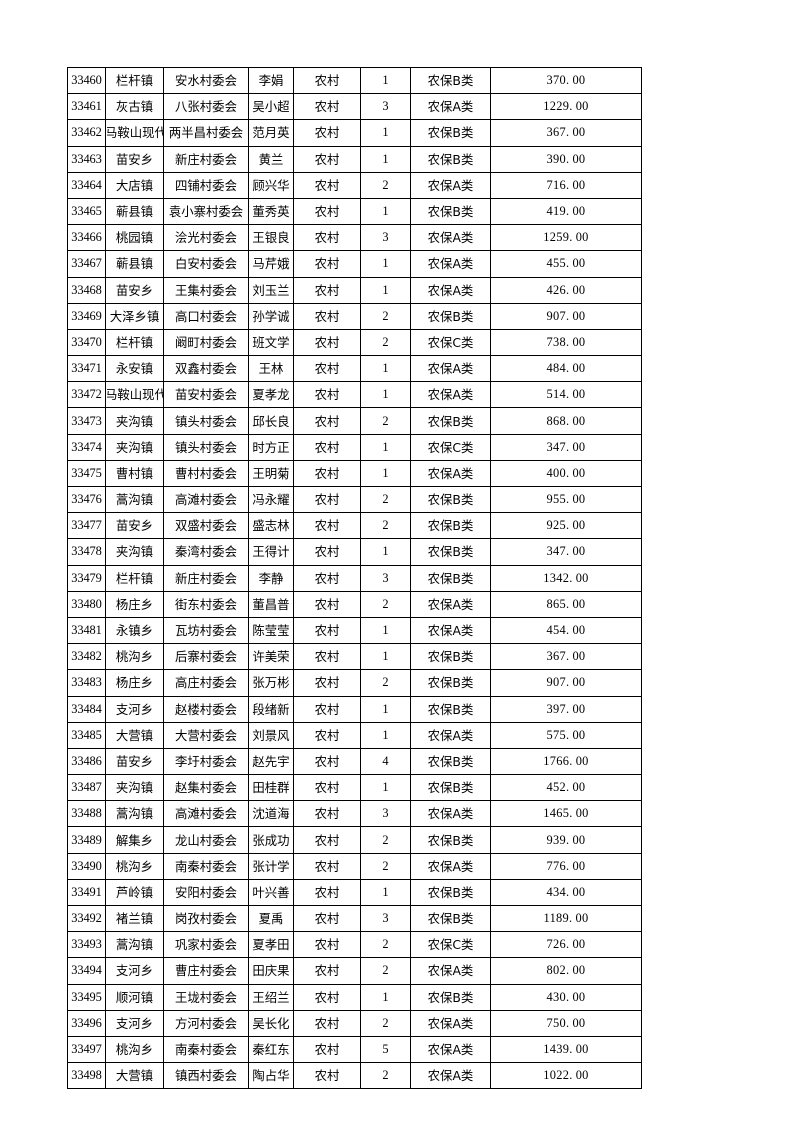  Describe the element at coordinates (134, 709) in the screenshot. I see `cell-township: 支河乡` at that location.